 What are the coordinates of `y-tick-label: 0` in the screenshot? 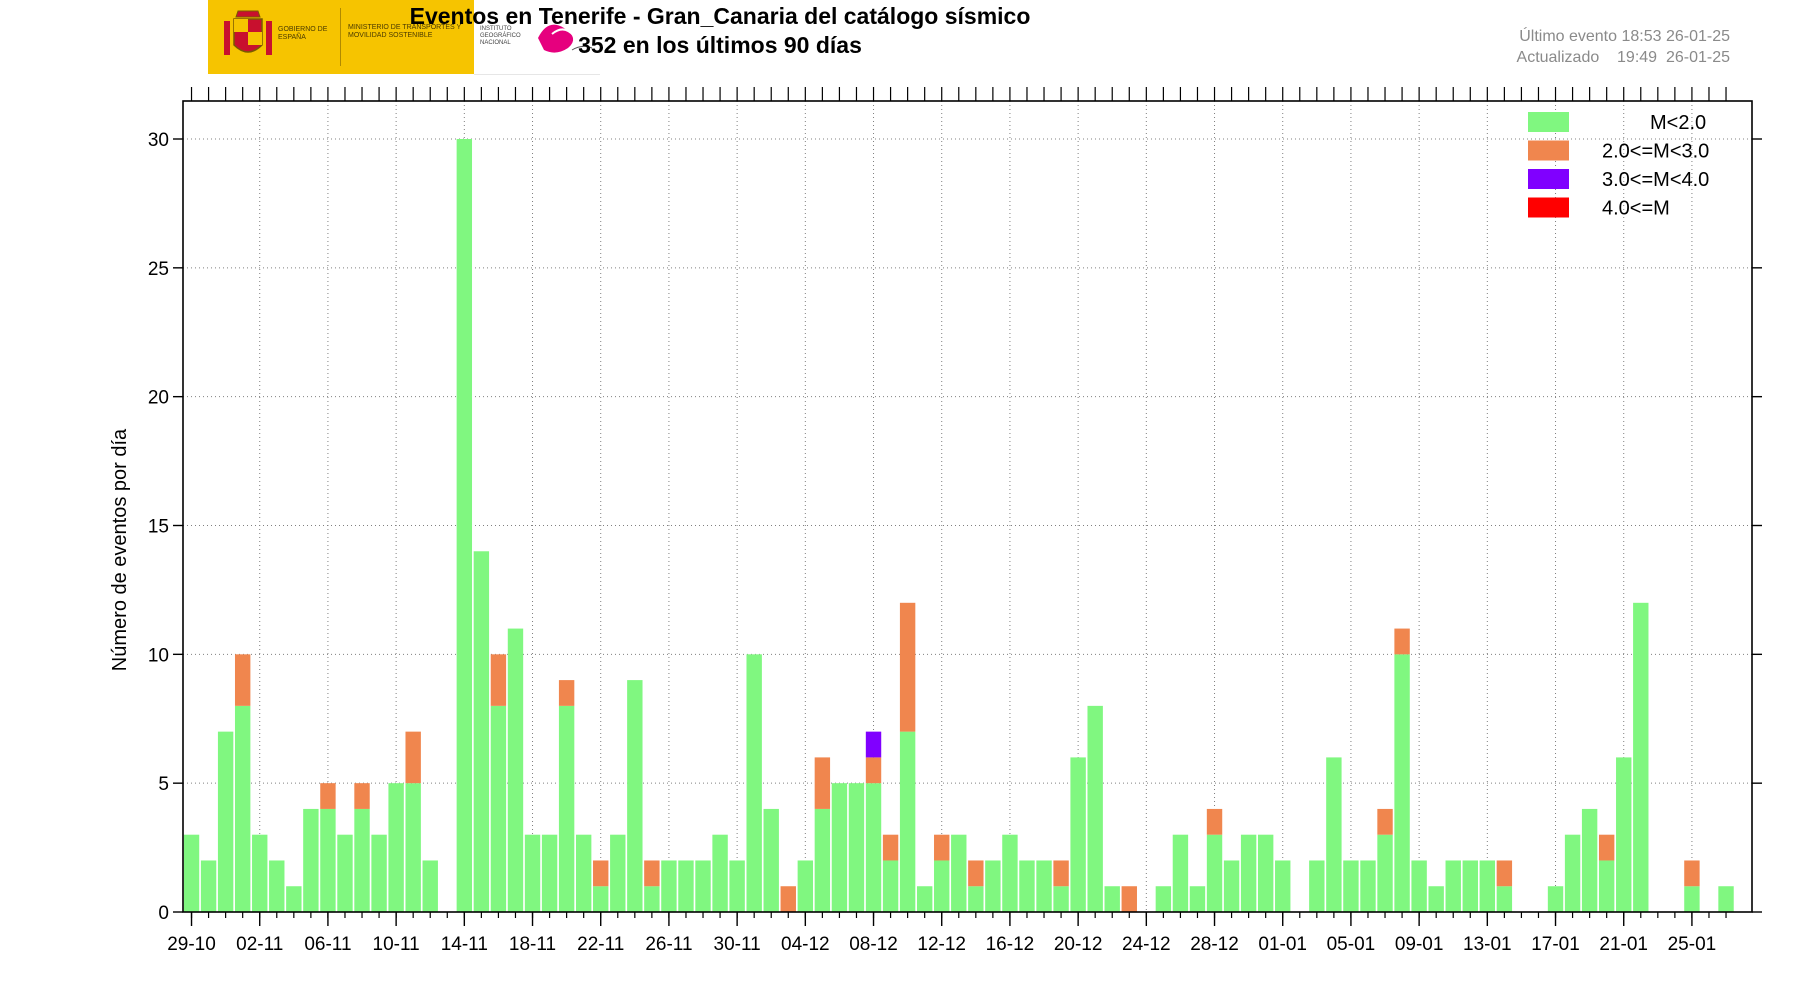 It's located at (163, 913).